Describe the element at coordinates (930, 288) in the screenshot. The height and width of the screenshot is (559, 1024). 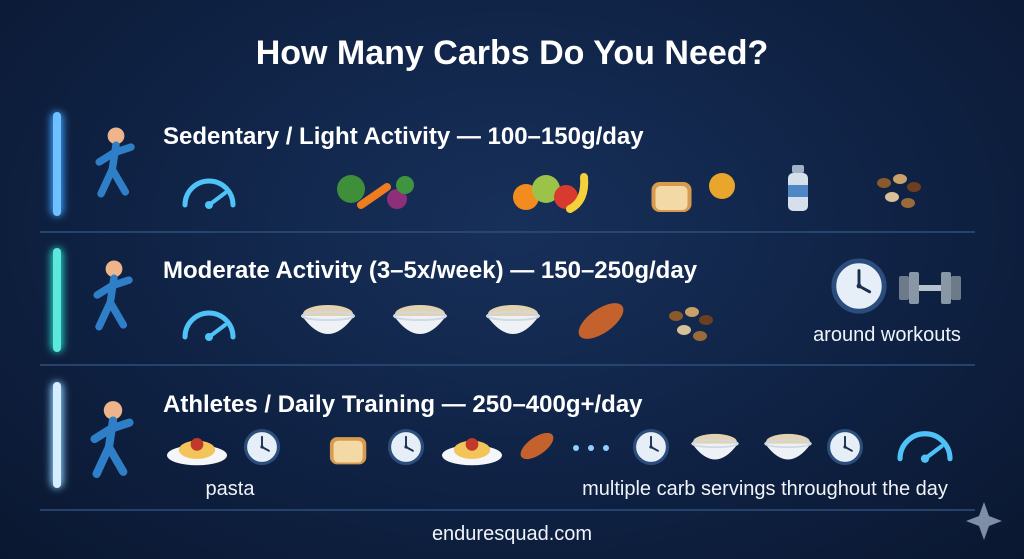
I see `dumbbell-icon` at that location.